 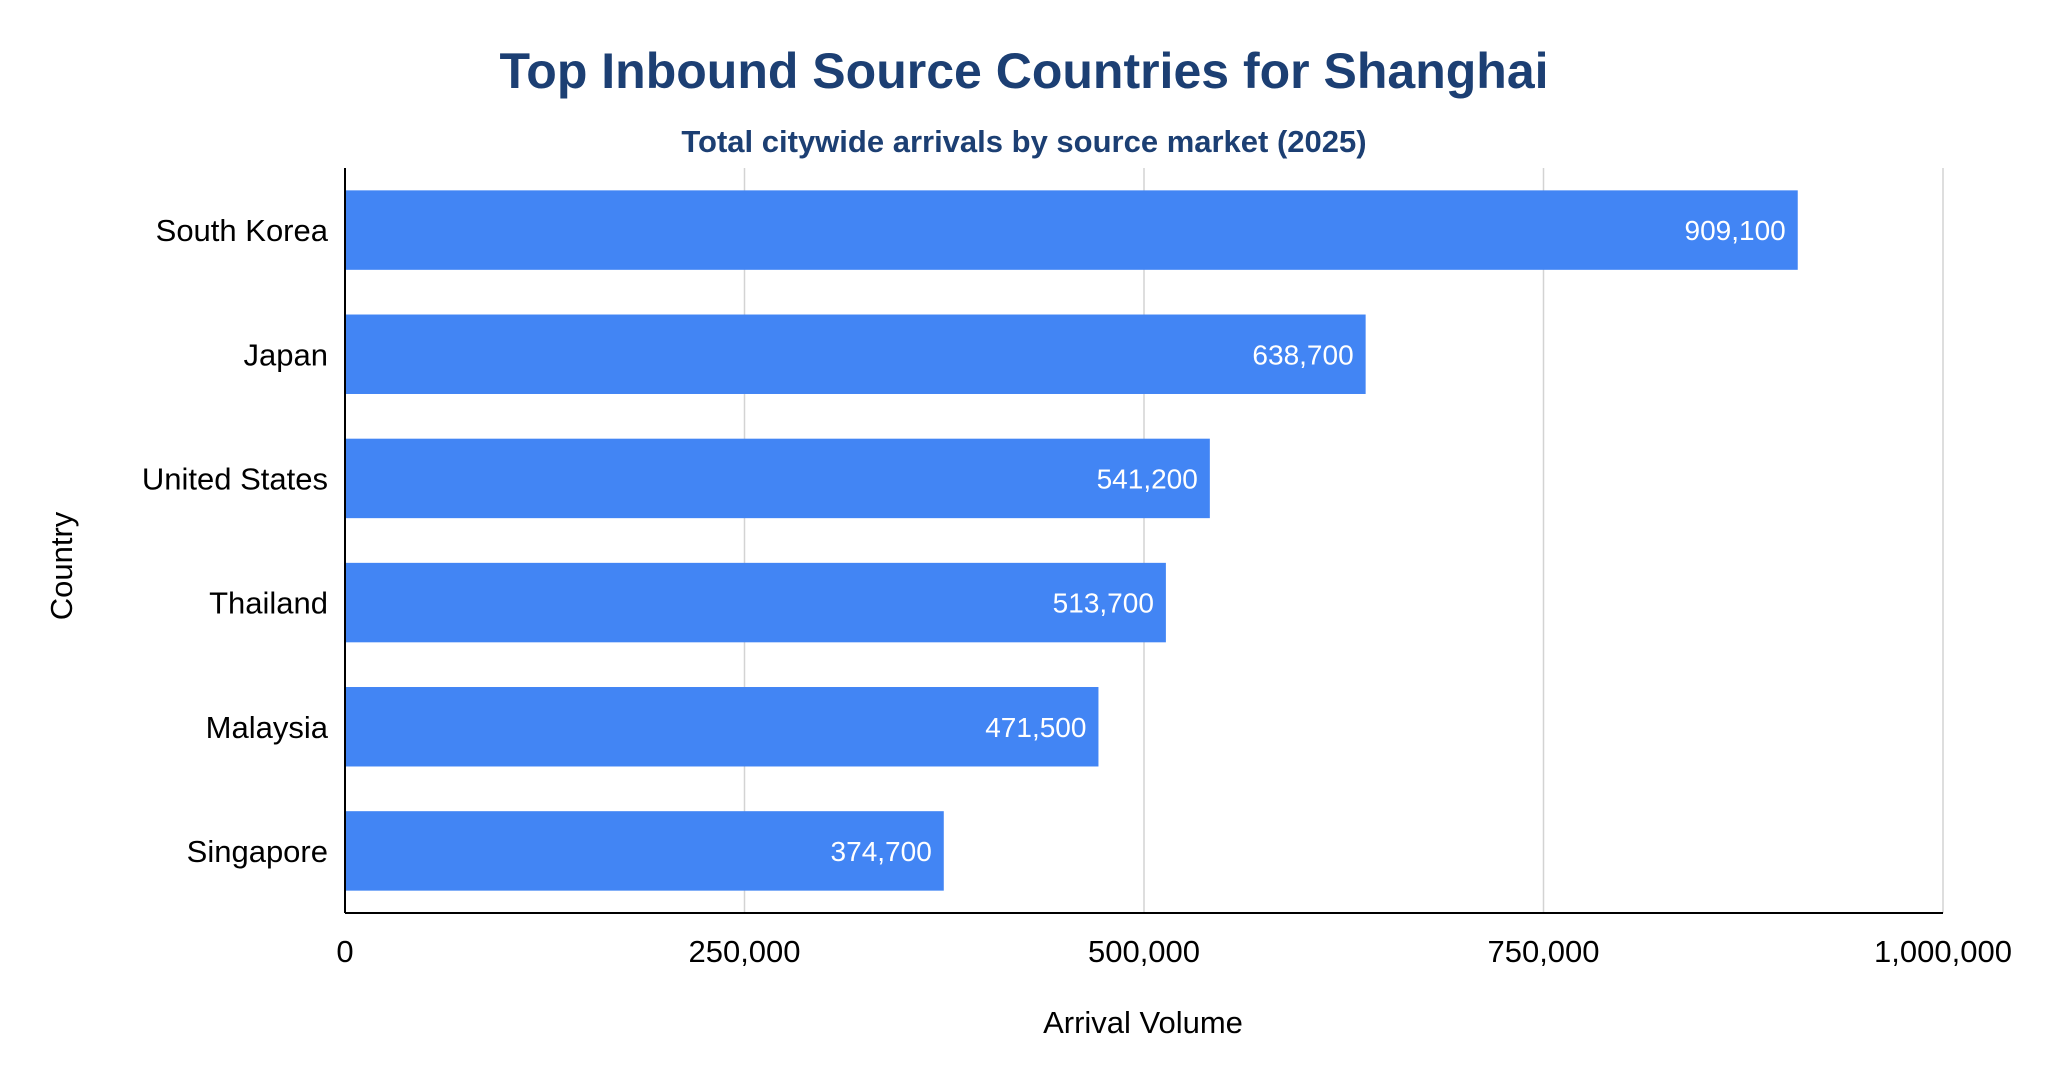 What do you see at coordinates (267, 727) in the screenshot?
I see `category-label: Malaysia` at bounding box center [267, 727].